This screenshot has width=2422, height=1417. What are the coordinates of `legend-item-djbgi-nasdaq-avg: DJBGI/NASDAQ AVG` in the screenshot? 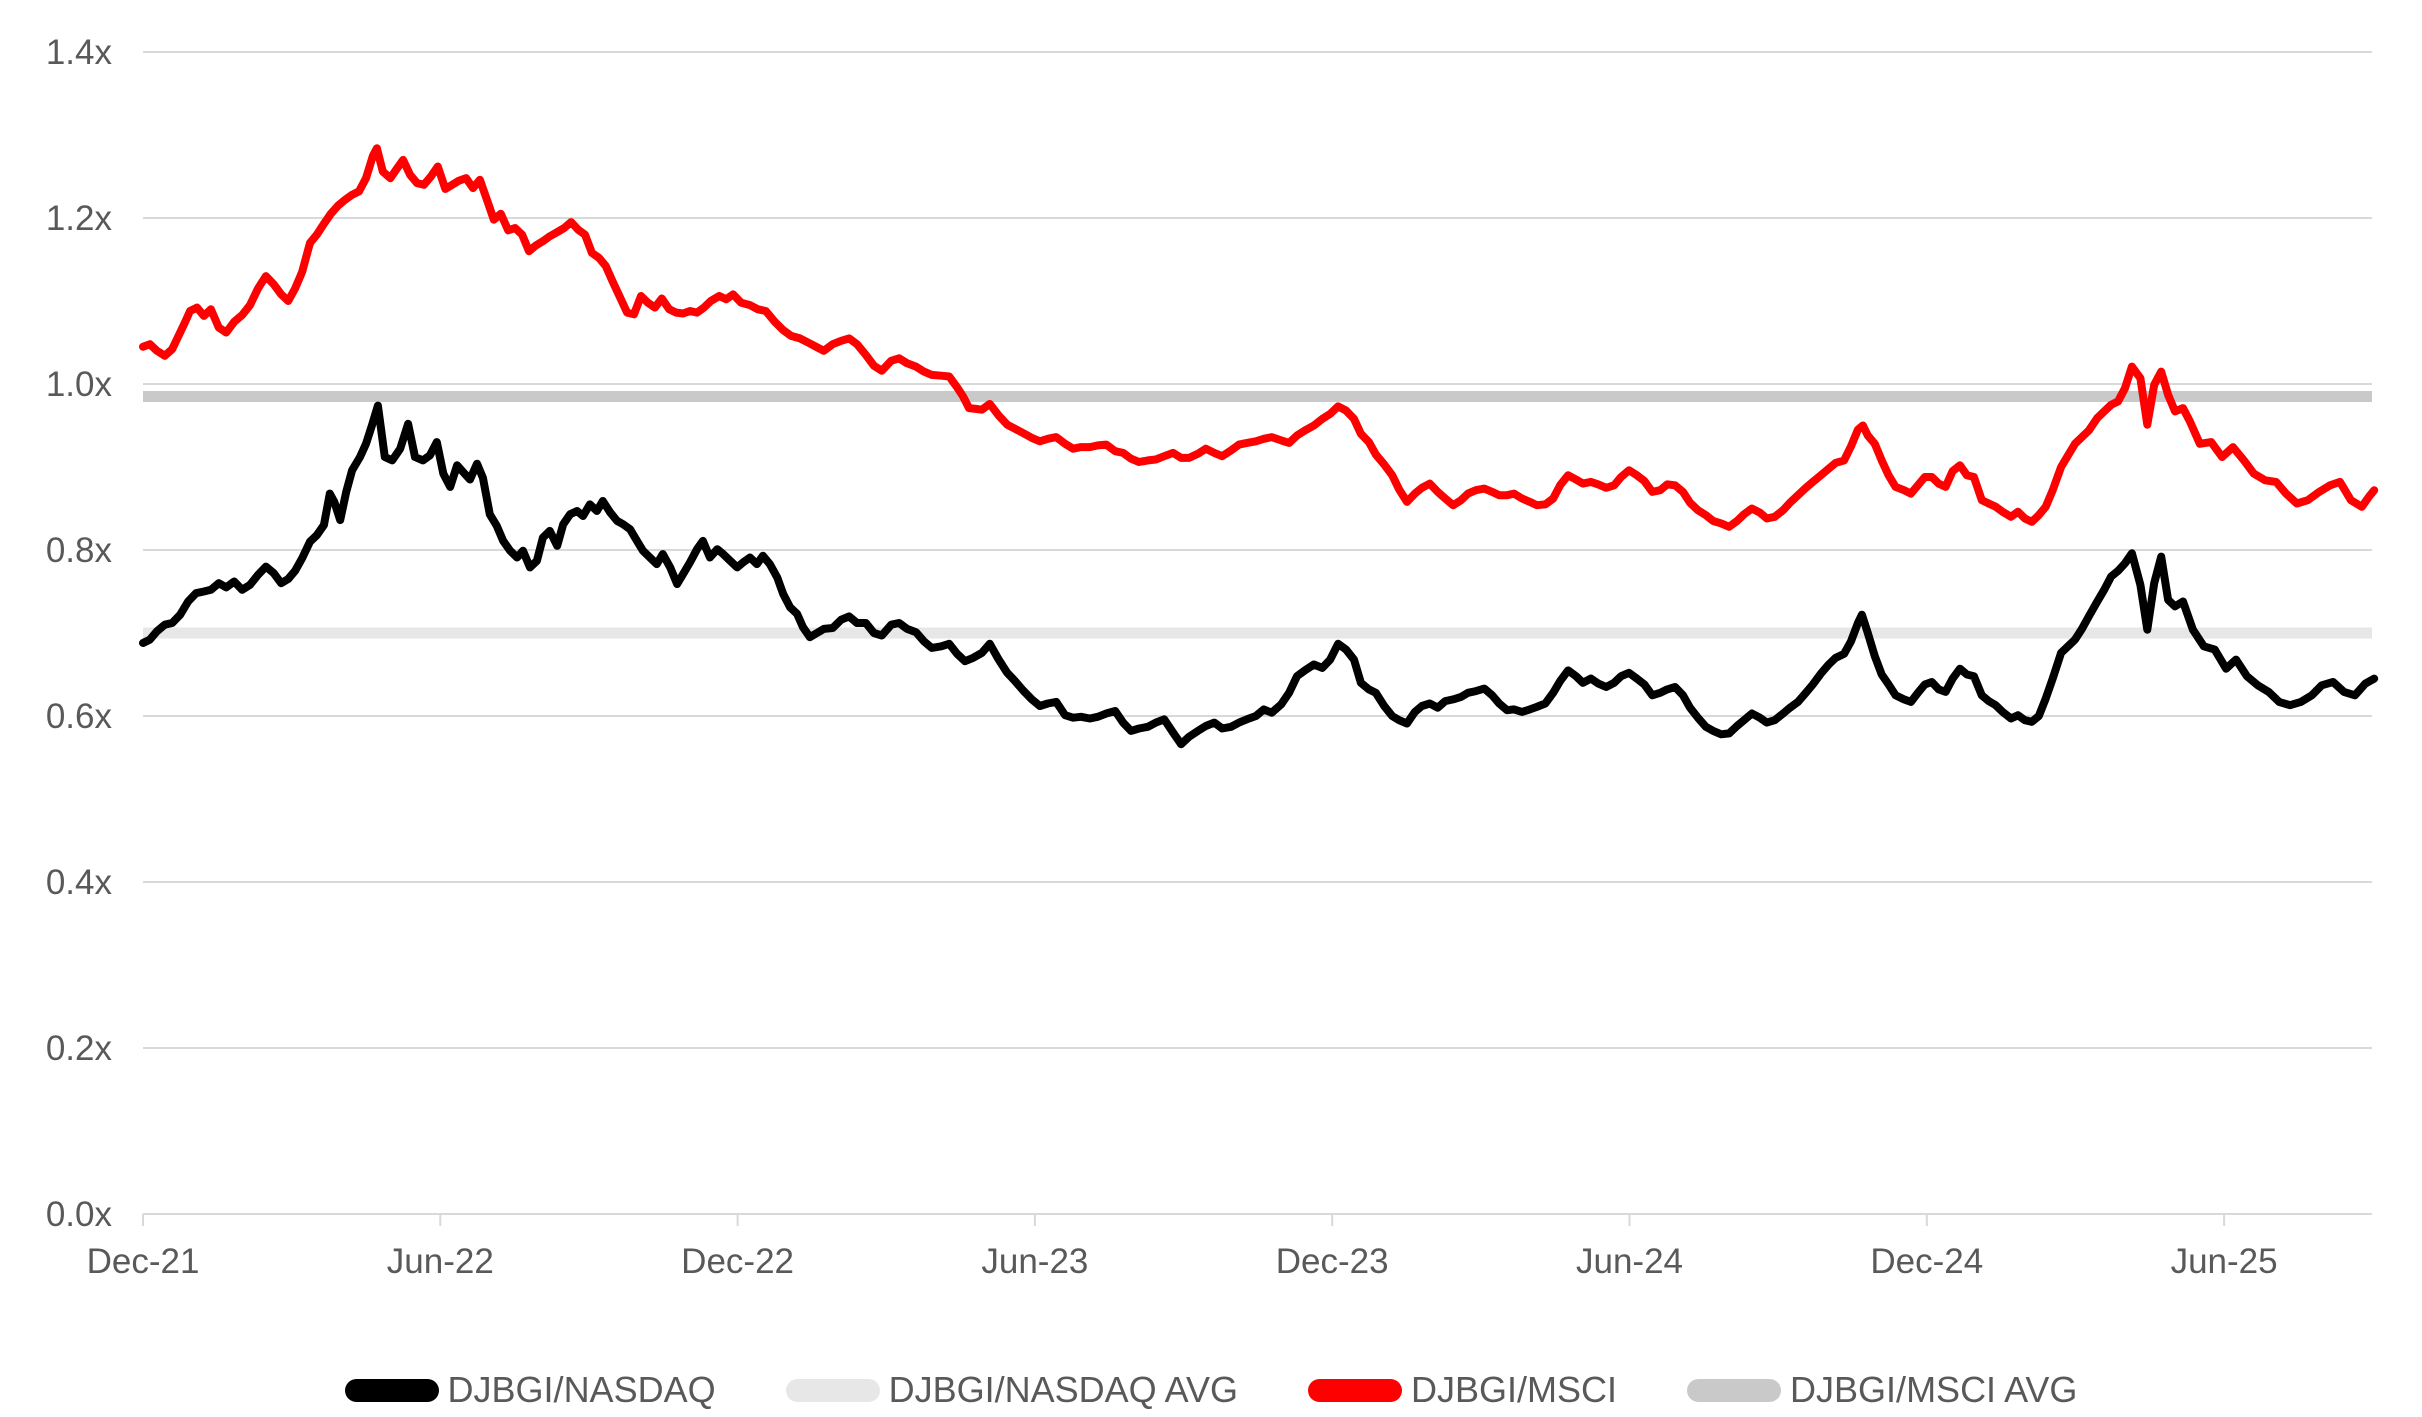 It's located at (1012, 1390).